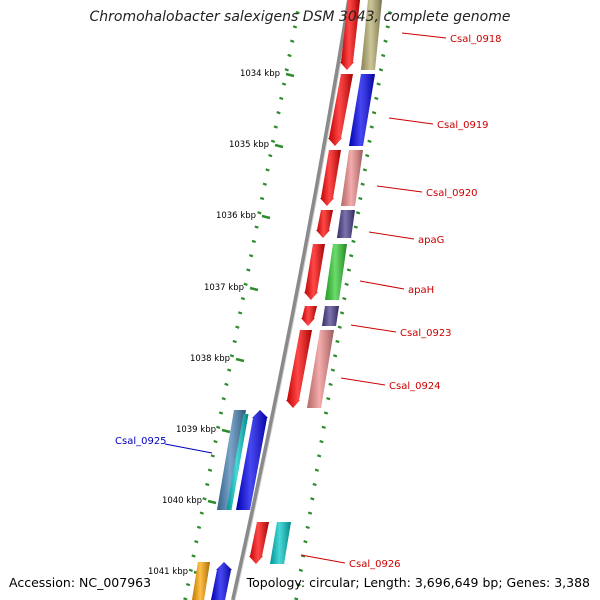 The image size is (600, 600). What do you see at coordinates (210, 359) in the screenshot?
I see `kbp-label: 1038 kbp` at bounding box center [210, 359].